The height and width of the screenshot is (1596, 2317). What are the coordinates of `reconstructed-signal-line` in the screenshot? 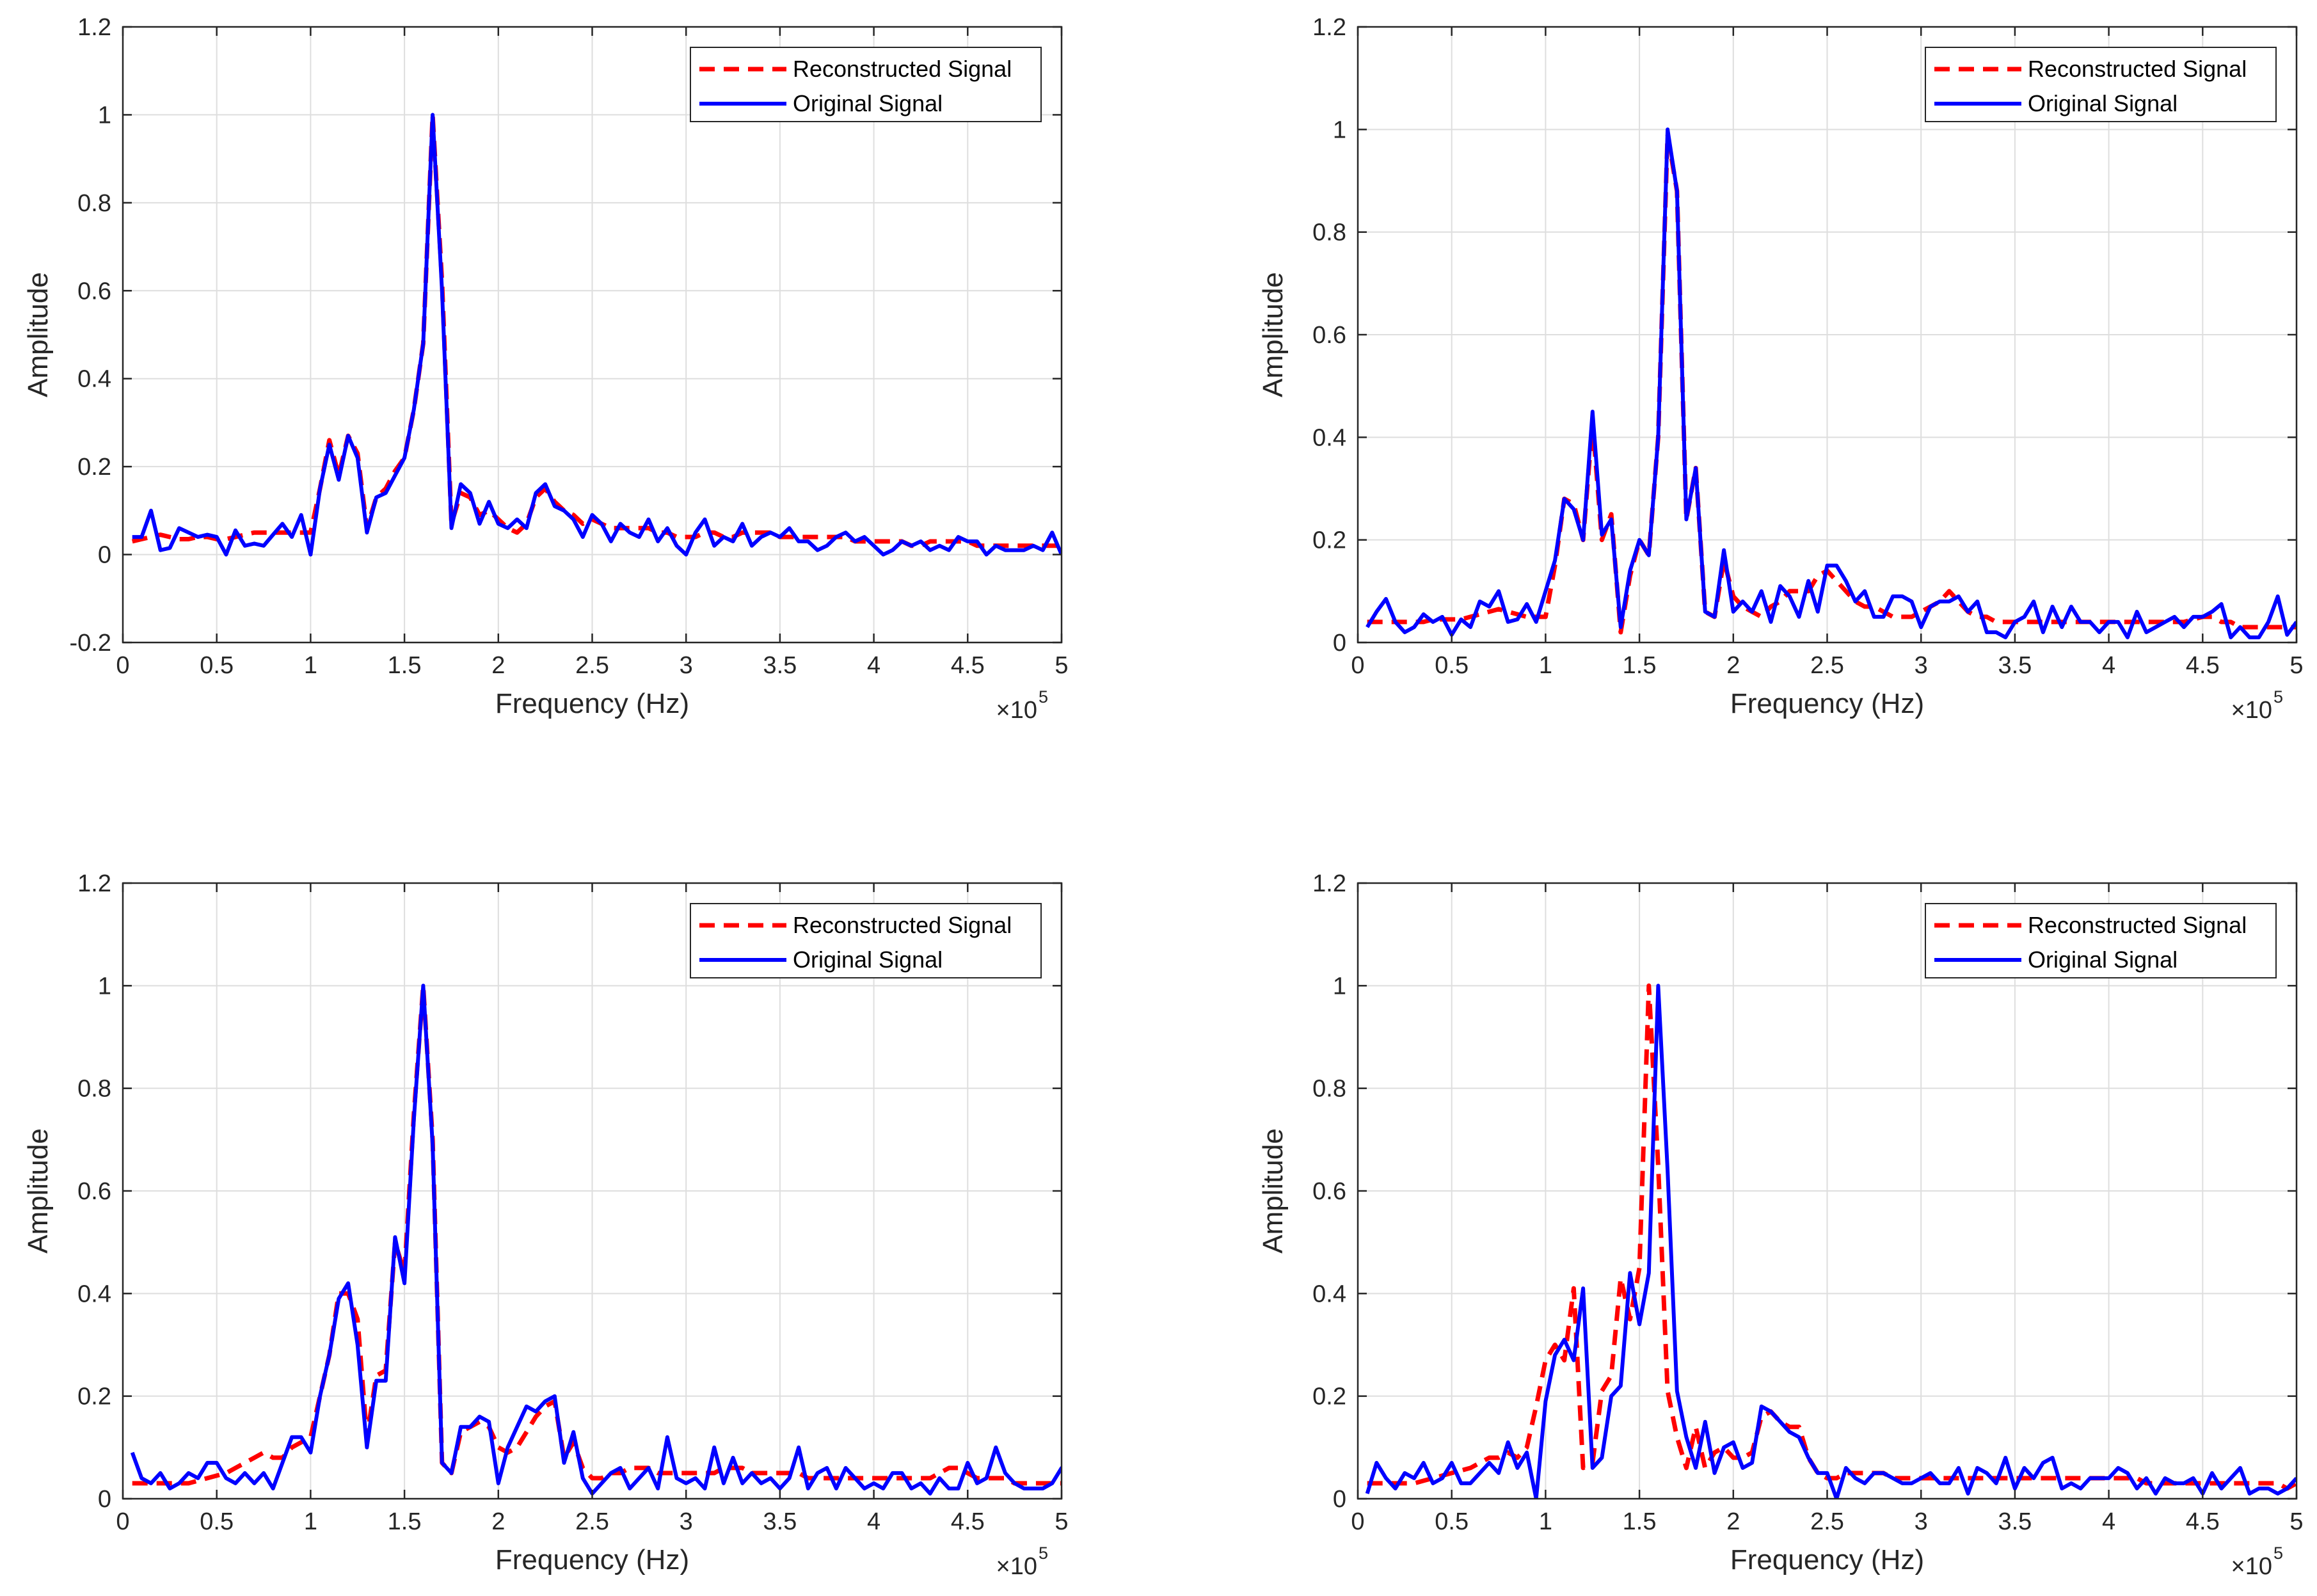 It's located at (1832, 383).